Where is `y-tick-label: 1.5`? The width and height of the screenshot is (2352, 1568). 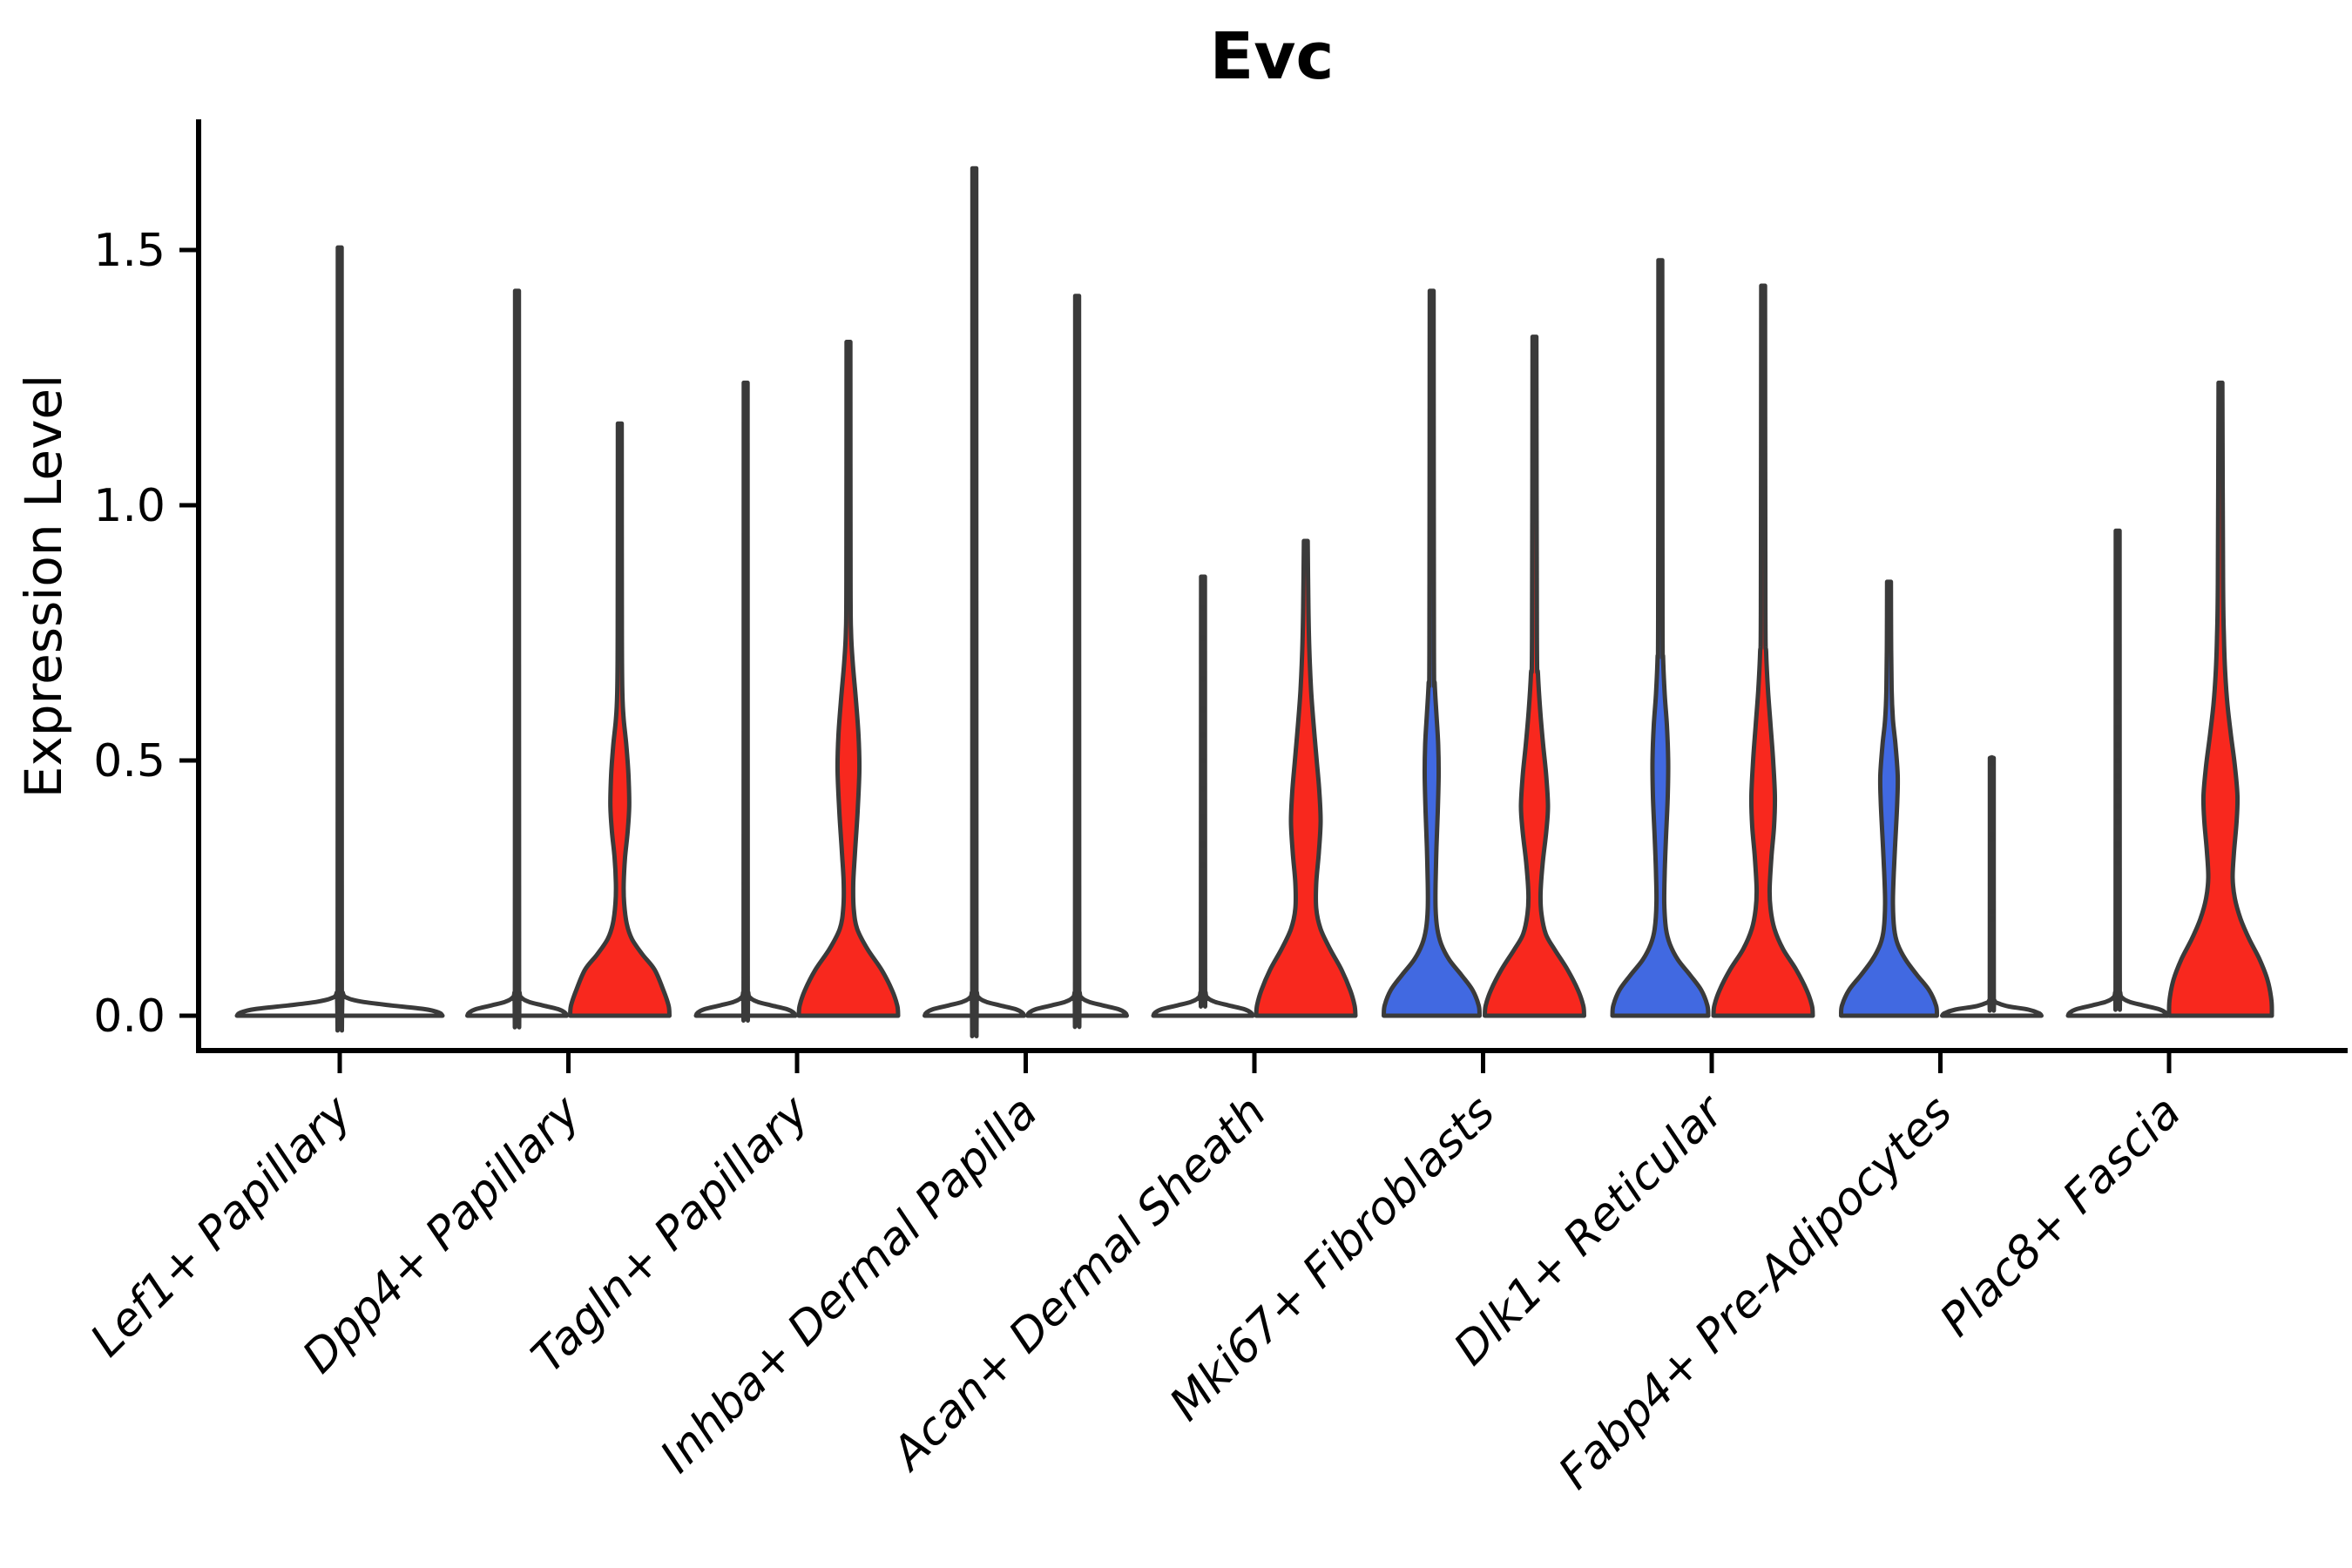
y-tick-label: 1.5 is located at coordinates (129, 251).